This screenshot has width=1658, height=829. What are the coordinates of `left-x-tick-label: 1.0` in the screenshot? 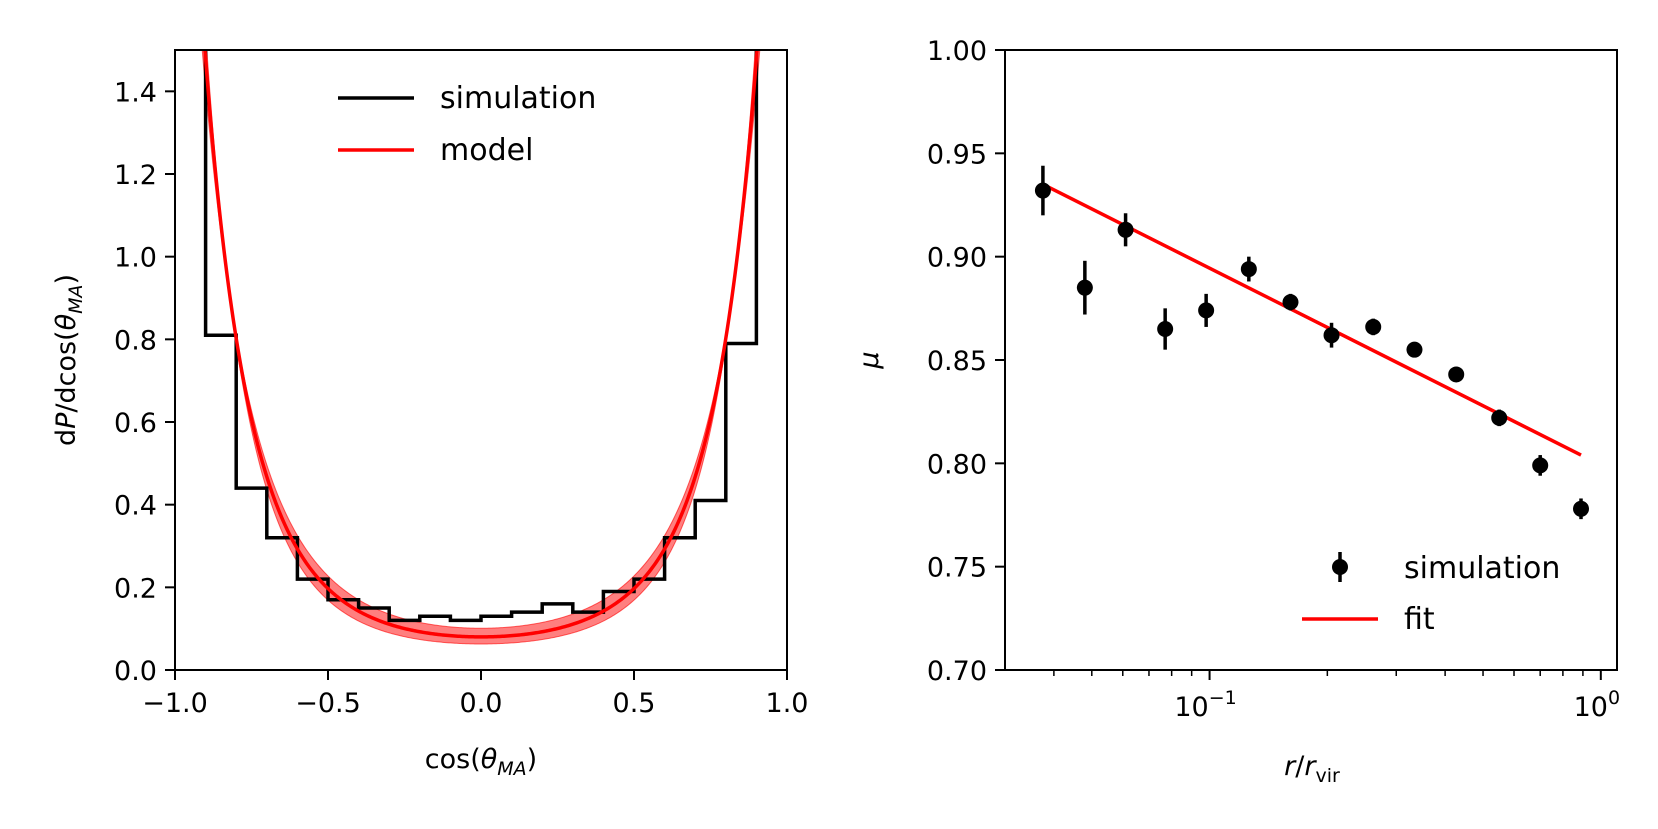 It's located at (787, 703).